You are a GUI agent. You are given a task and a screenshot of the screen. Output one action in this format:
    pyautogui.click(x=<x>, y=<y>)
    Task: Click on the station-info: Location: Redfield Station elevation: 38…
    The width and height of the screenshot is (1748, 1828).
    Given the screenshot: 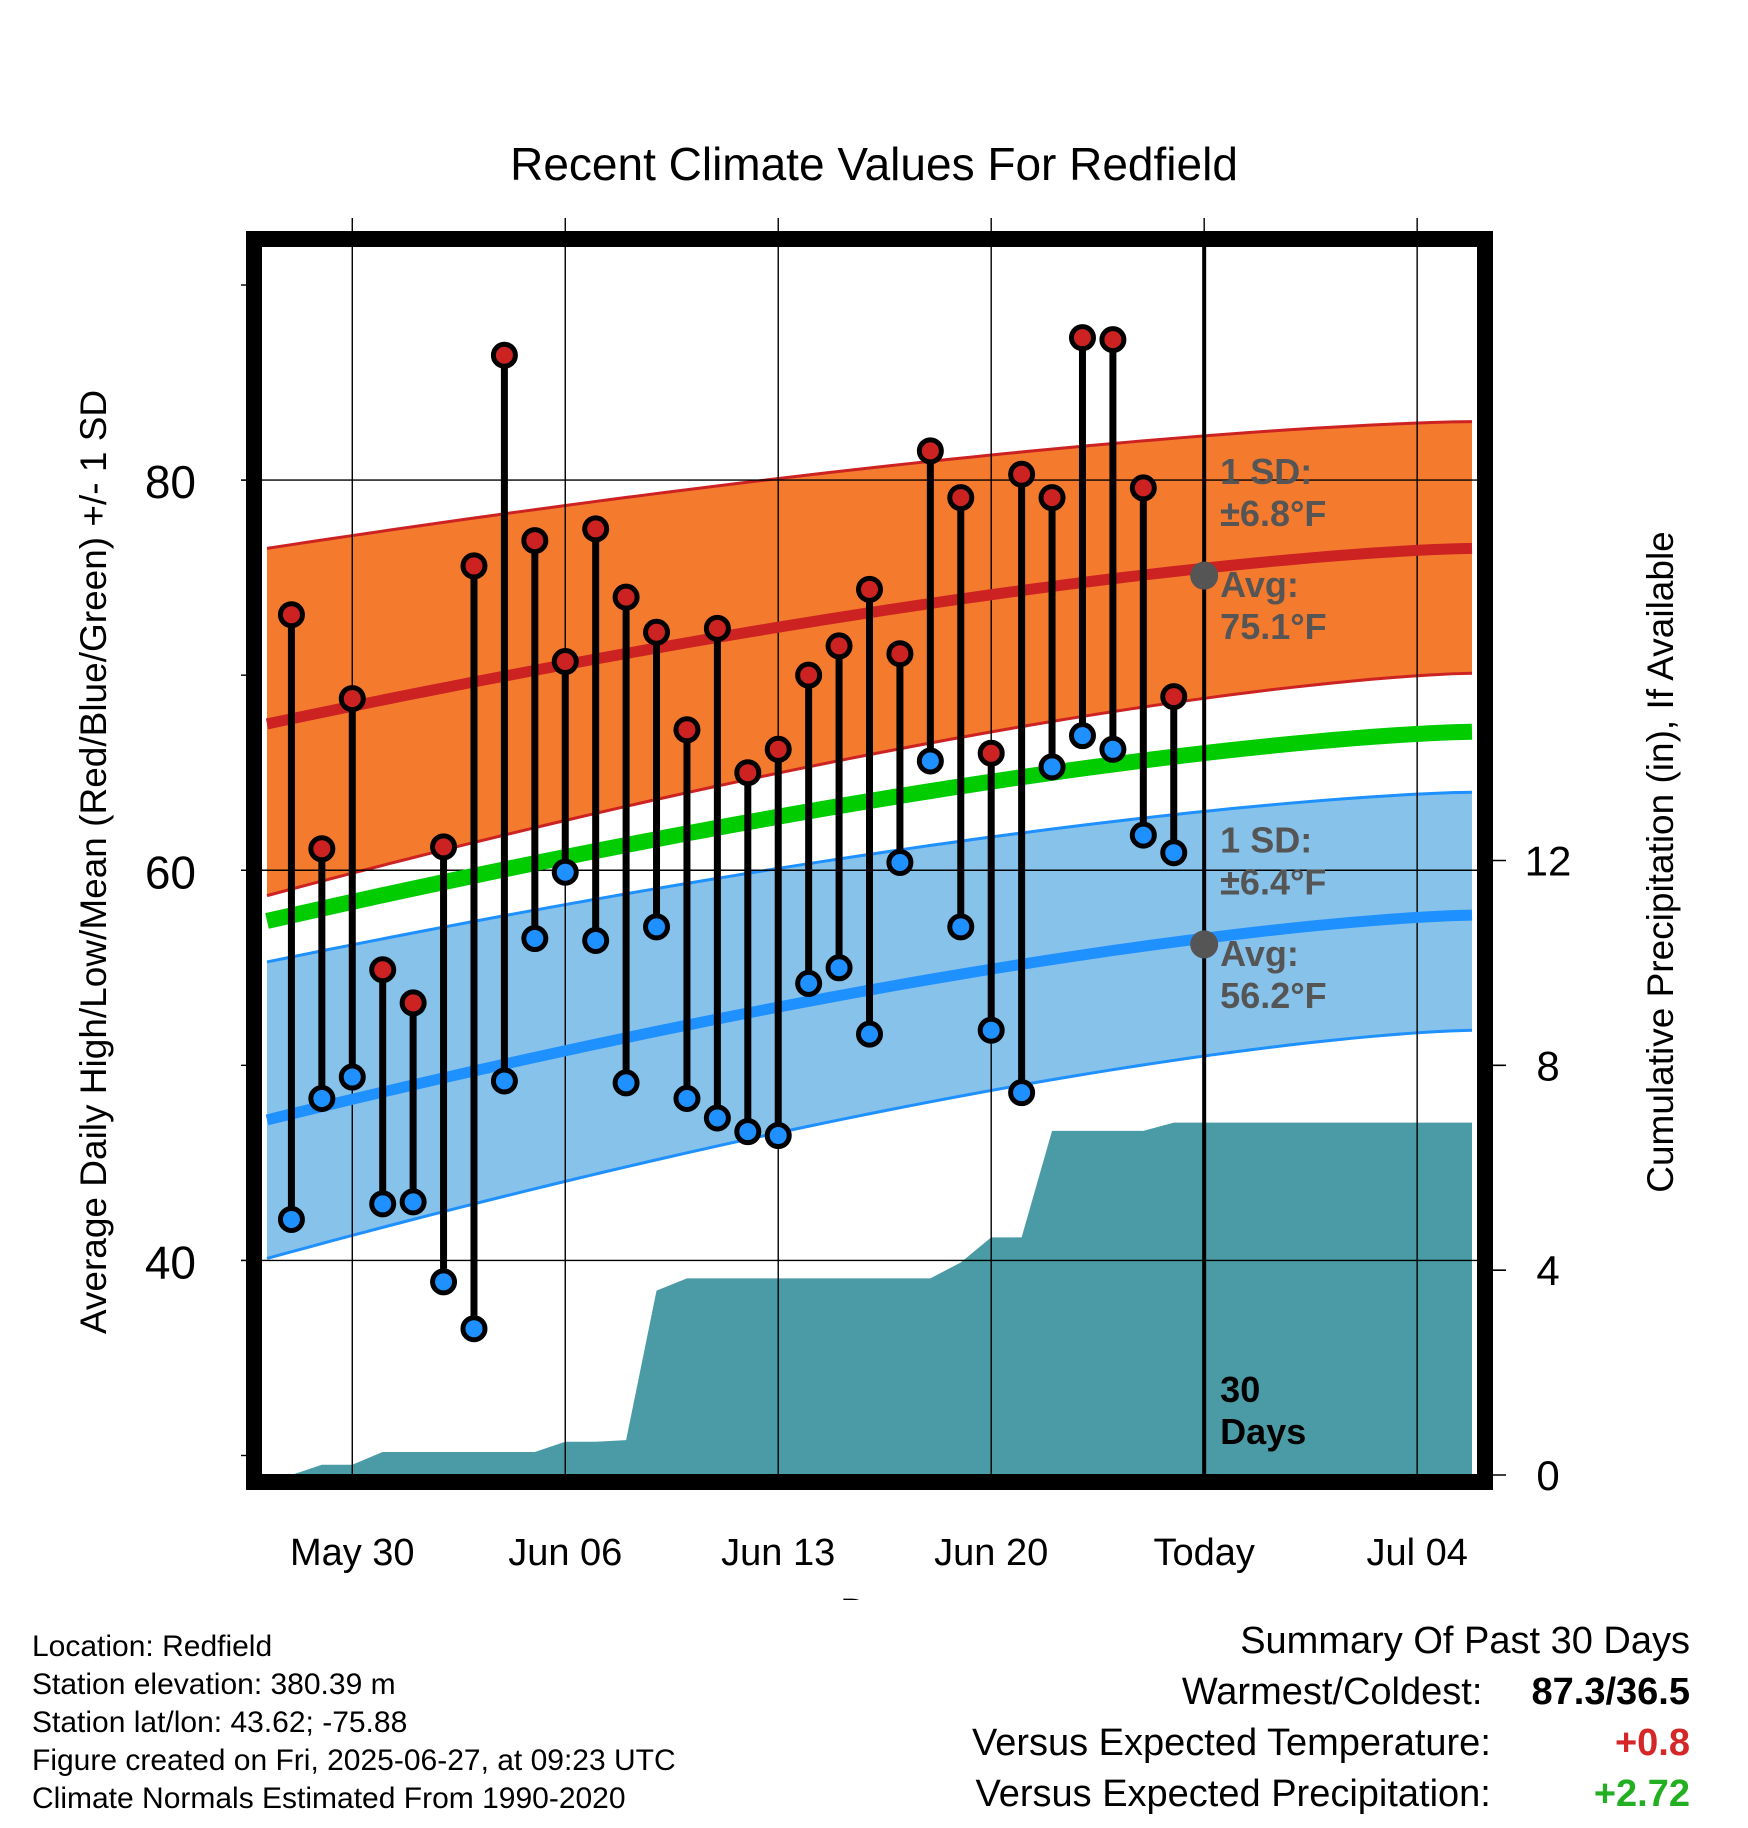 What is the action you would take?
    pyautogui.click(x=354, y=1723)
    